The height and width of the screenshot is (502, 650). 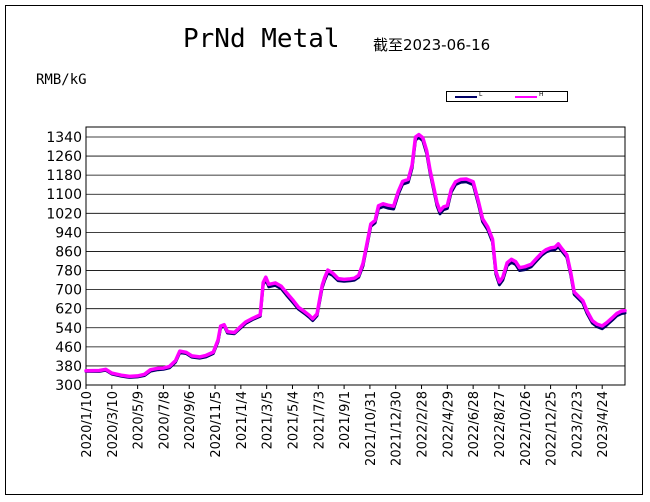 I want to click on x-tick-label: 2021/10/31, so click(x=371, y=428).